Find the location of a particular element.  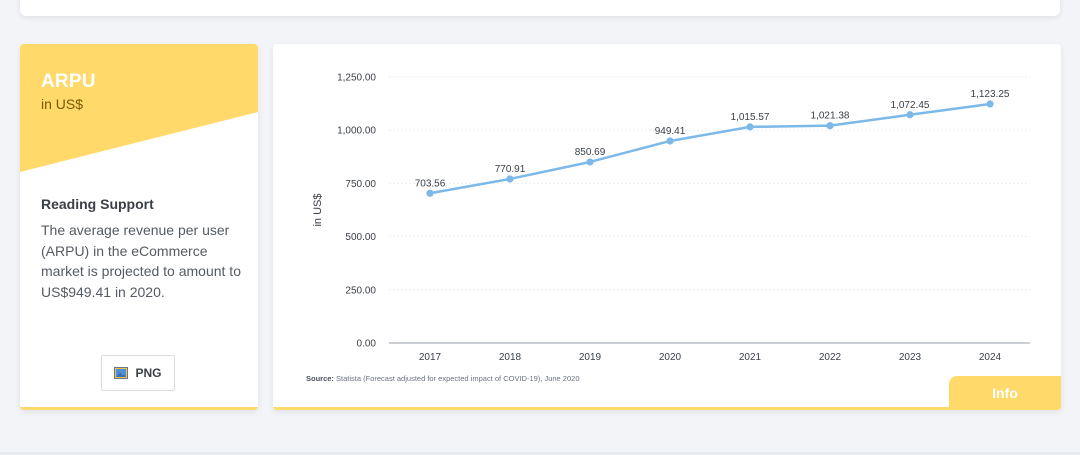

y-tick-label: 250.00 is located at coordinates (360, 290).